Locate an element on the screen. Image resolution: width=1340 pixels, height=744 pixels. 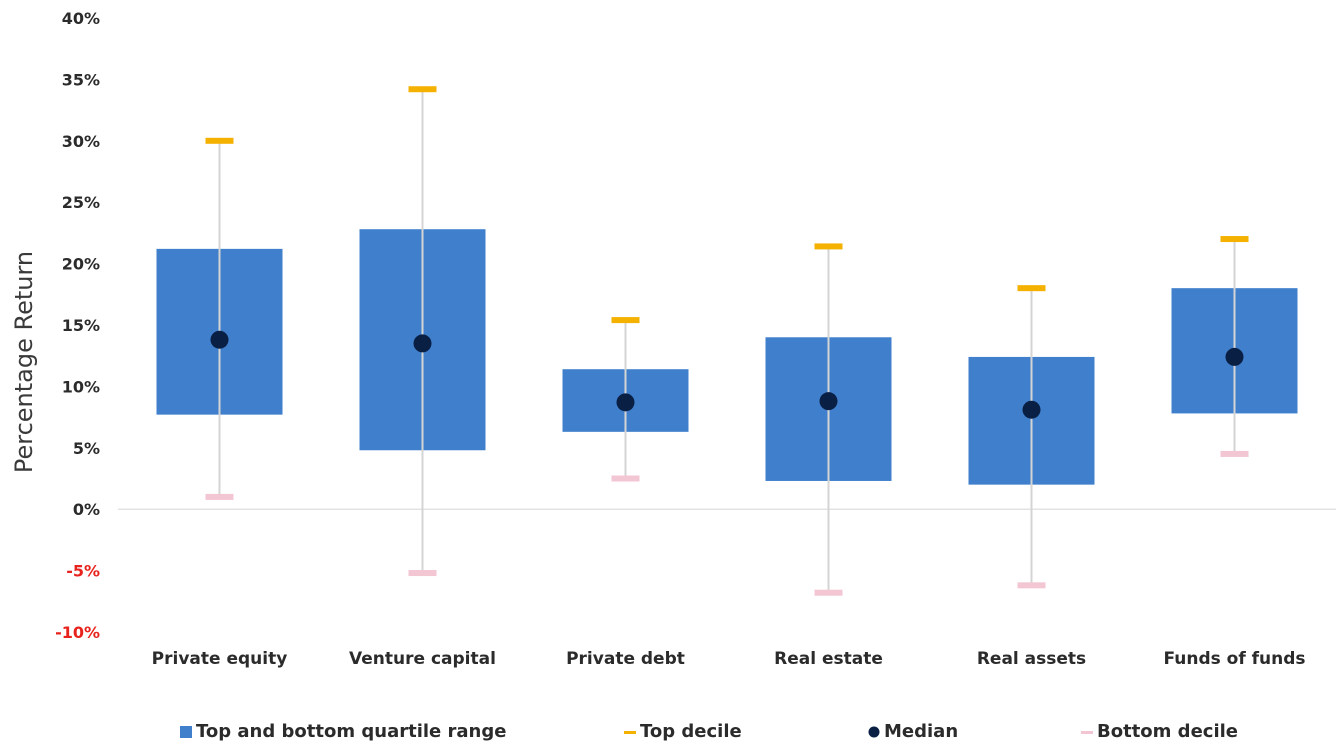
y-tick-label: 30% is located at coordinates (81, 141).